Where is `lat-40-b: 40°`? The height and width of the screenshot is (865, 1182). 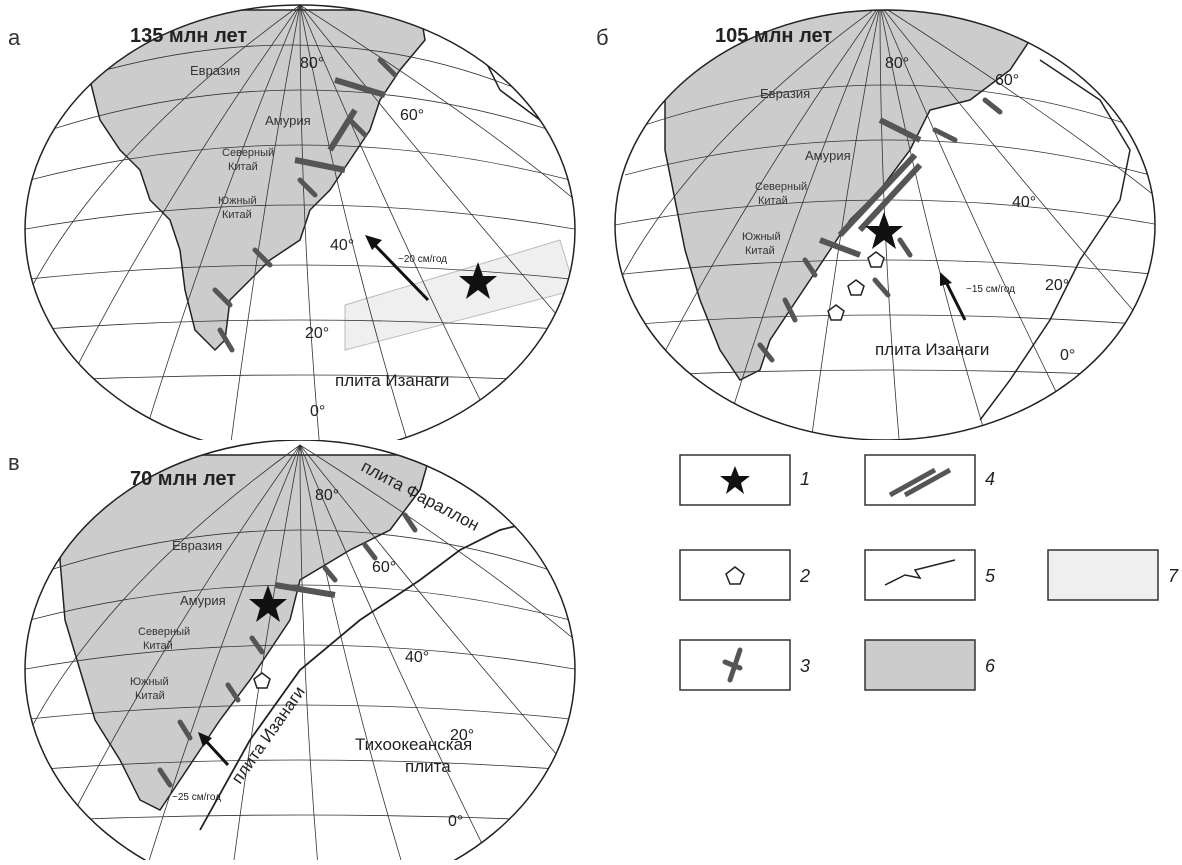
lat-40-b: 40° is located at coordinates (1024, 202).